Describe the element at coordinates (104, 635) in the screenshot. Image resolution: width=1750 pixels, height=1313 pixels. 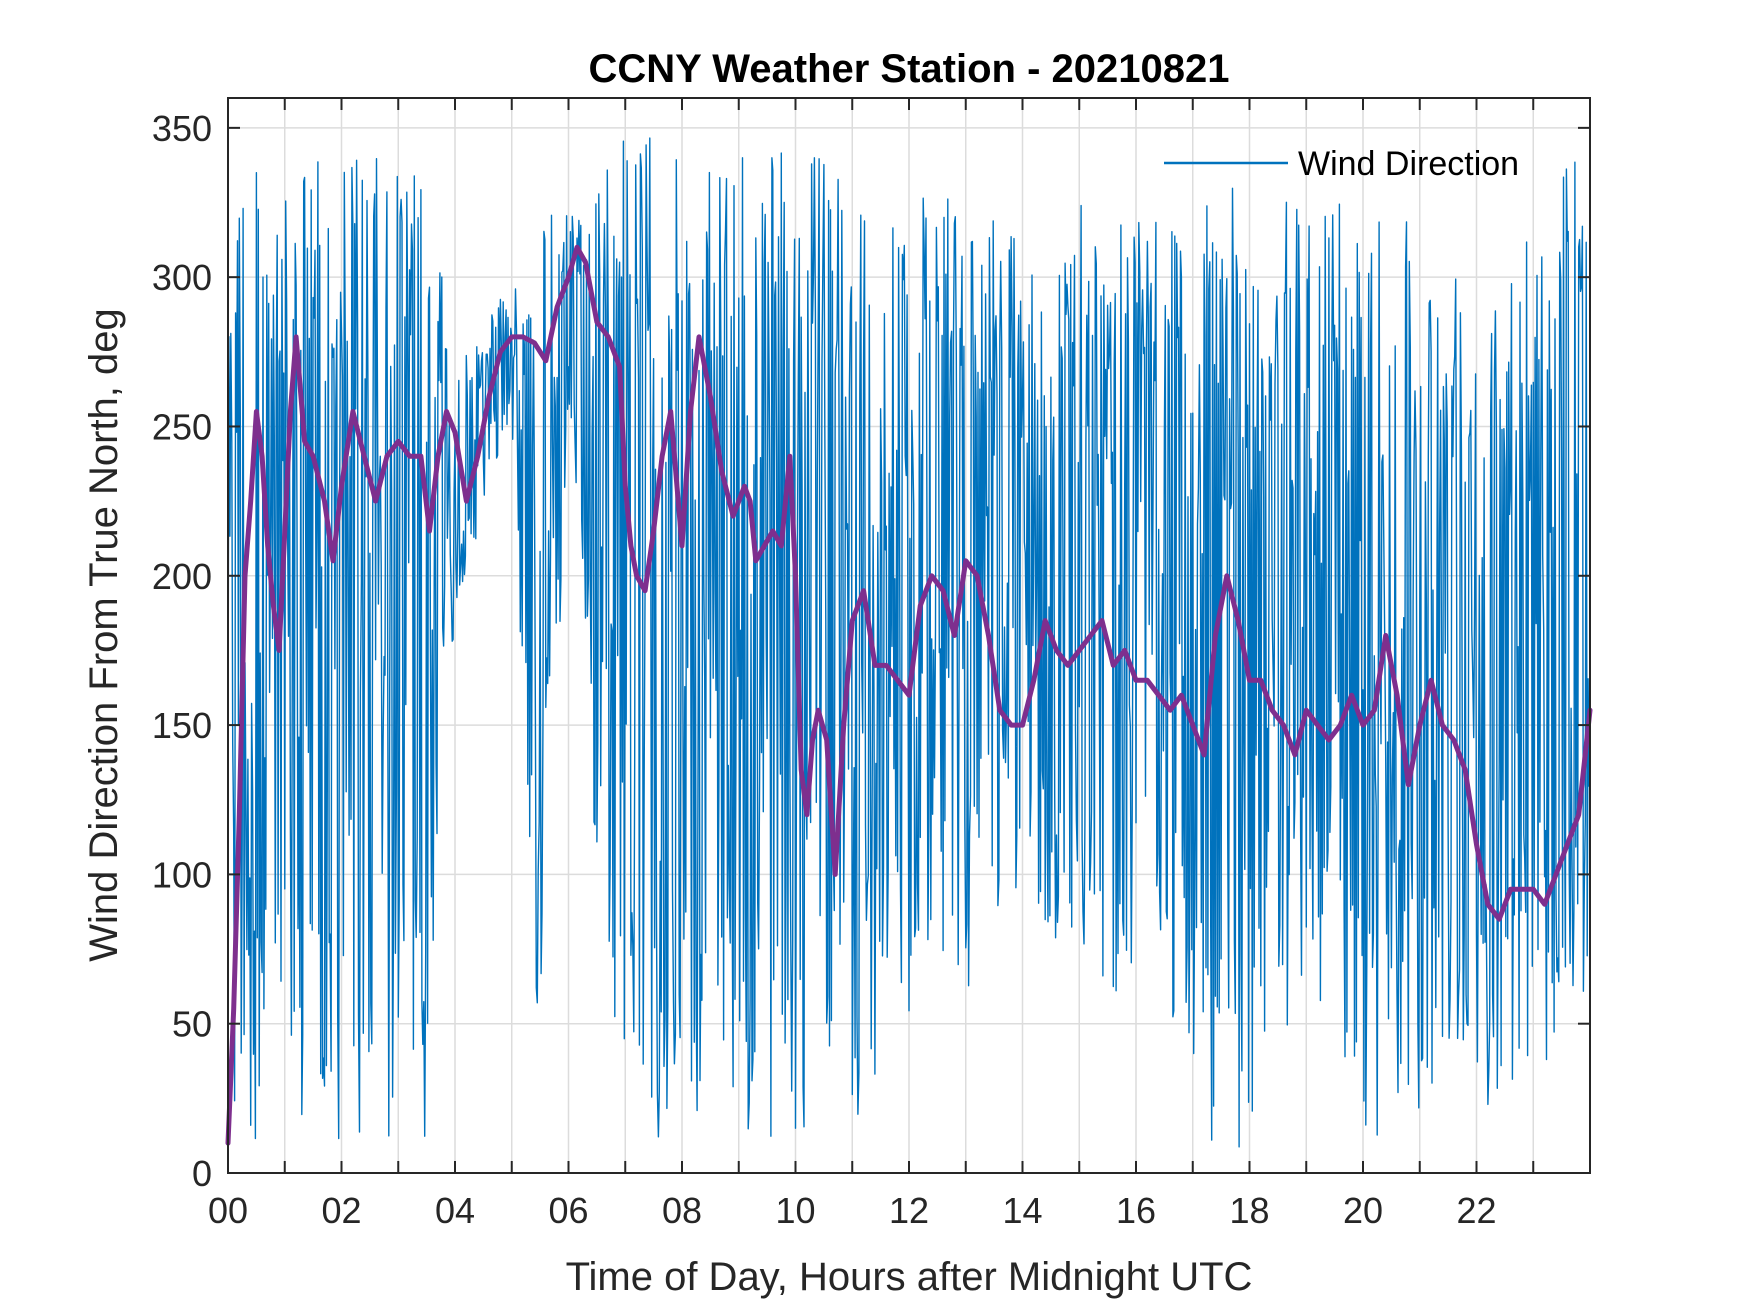
I see `y-axis-label: Wind Direction From True North, deg` at that location.